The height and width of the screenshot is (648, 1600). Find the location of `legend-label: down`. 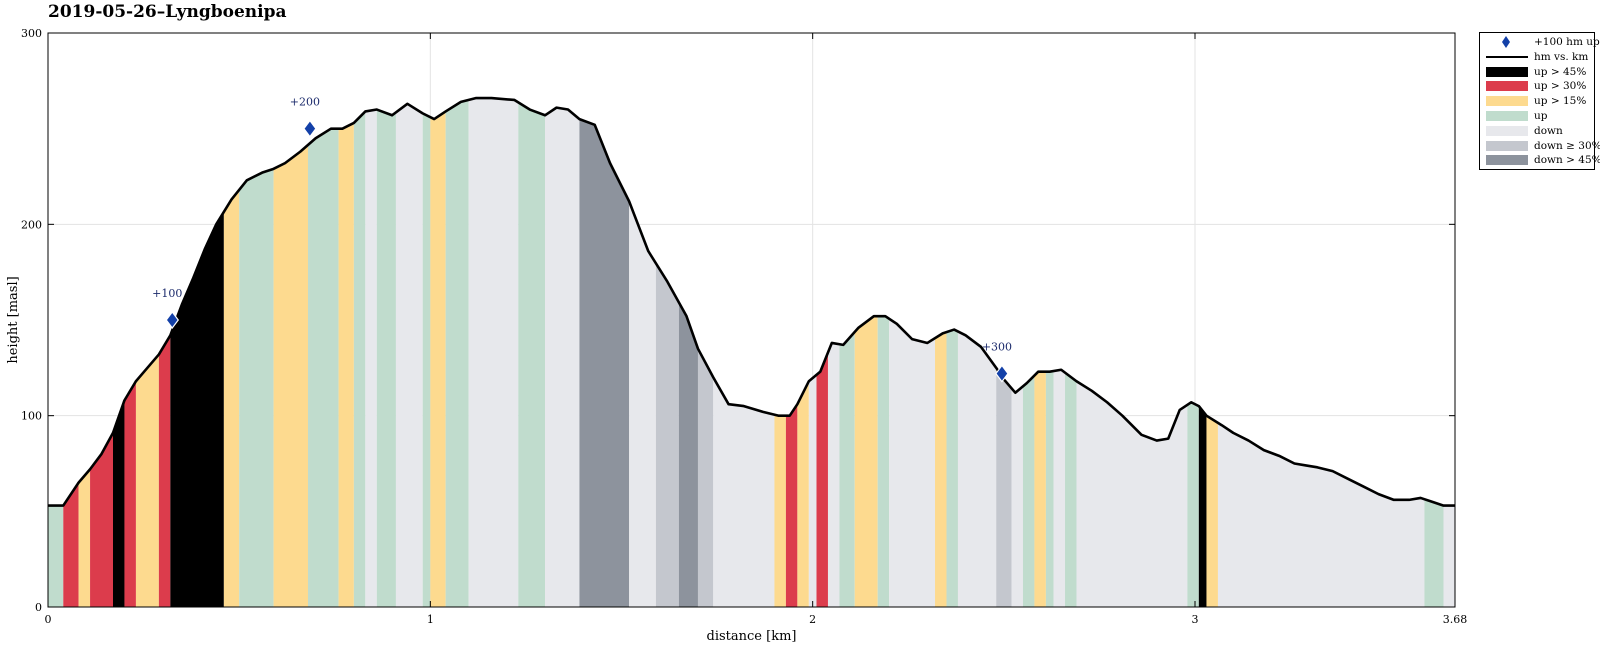

legend-label: down is located at coordinates (1548, 130).